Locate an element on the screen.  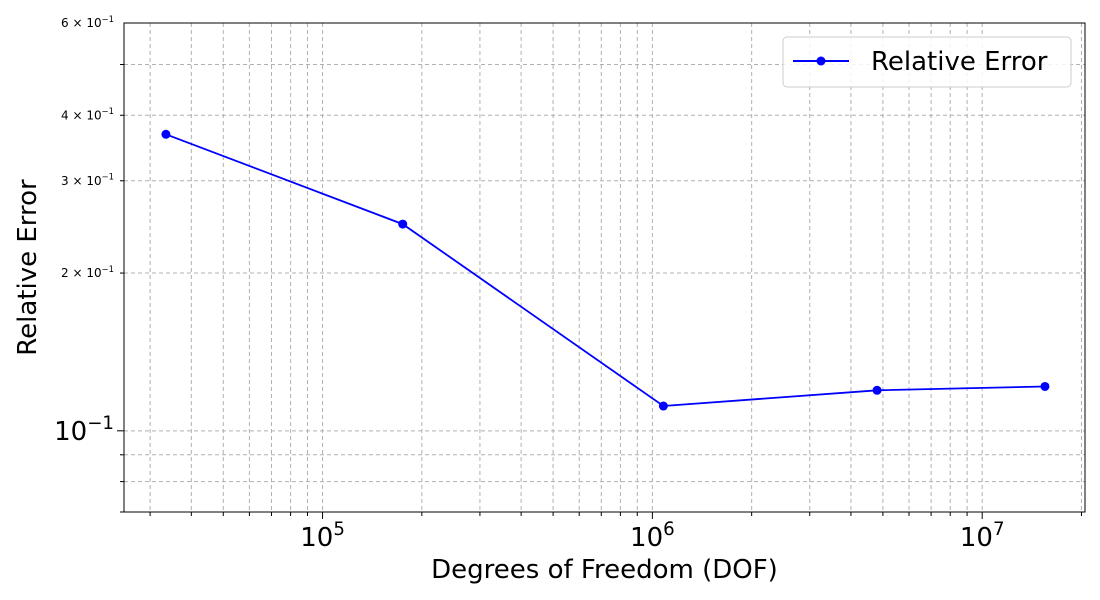
legend: Relative Error is located at coordinates (927, 62).